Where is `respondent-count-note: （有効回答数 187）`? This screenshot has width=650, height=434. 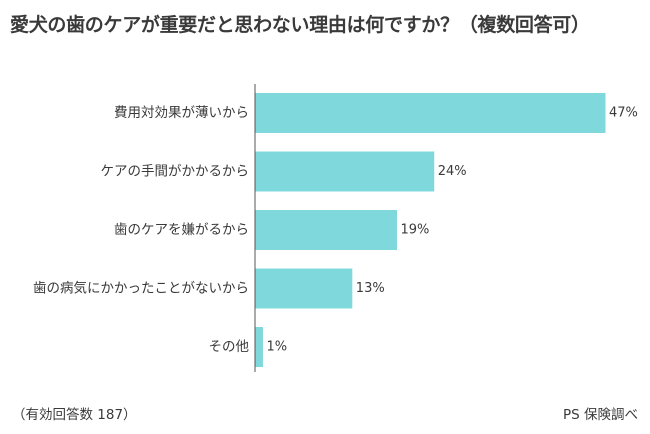 respondent-count-note: （有効回答数 187） is located at coordinates (74, 415).